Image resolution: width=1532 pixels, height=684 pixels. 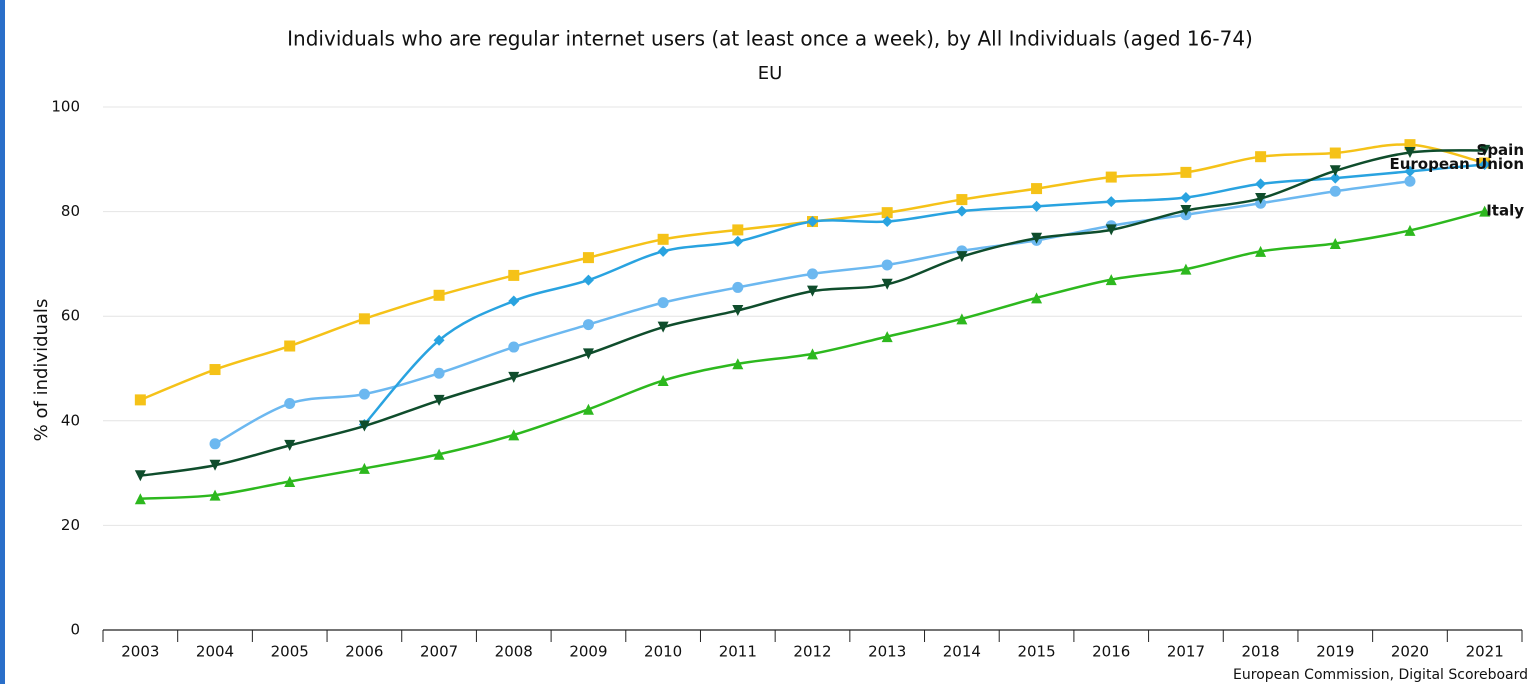 What do you see at coordinates (290, 652) in the screenshot?
I see `x-tick-label: 2005` at bounding box center [290, 652].